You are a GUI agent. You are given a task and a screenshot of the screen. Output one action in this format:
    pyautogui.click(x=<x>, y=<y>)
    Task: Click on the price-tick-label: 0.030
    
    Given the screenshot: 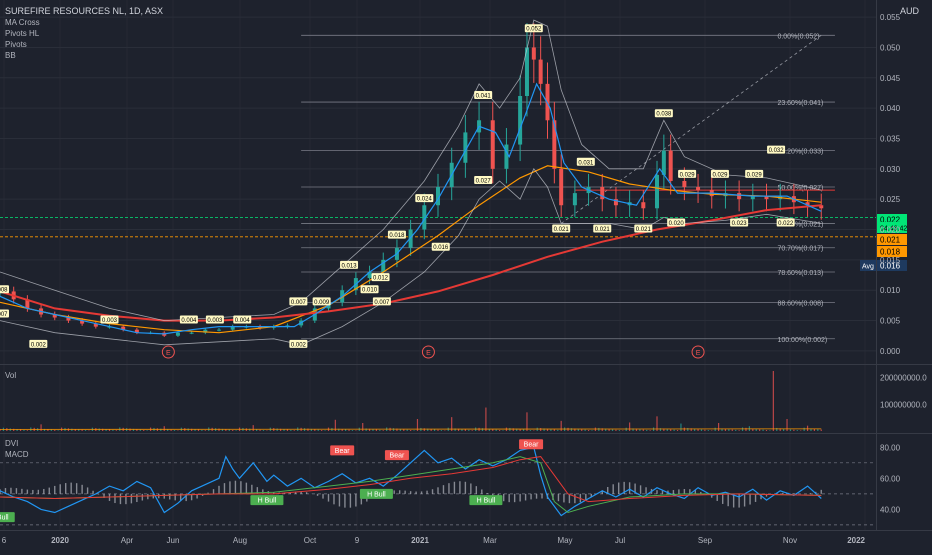 What is the action you would take?
    pyautogui.click(x=890, y=169)
    